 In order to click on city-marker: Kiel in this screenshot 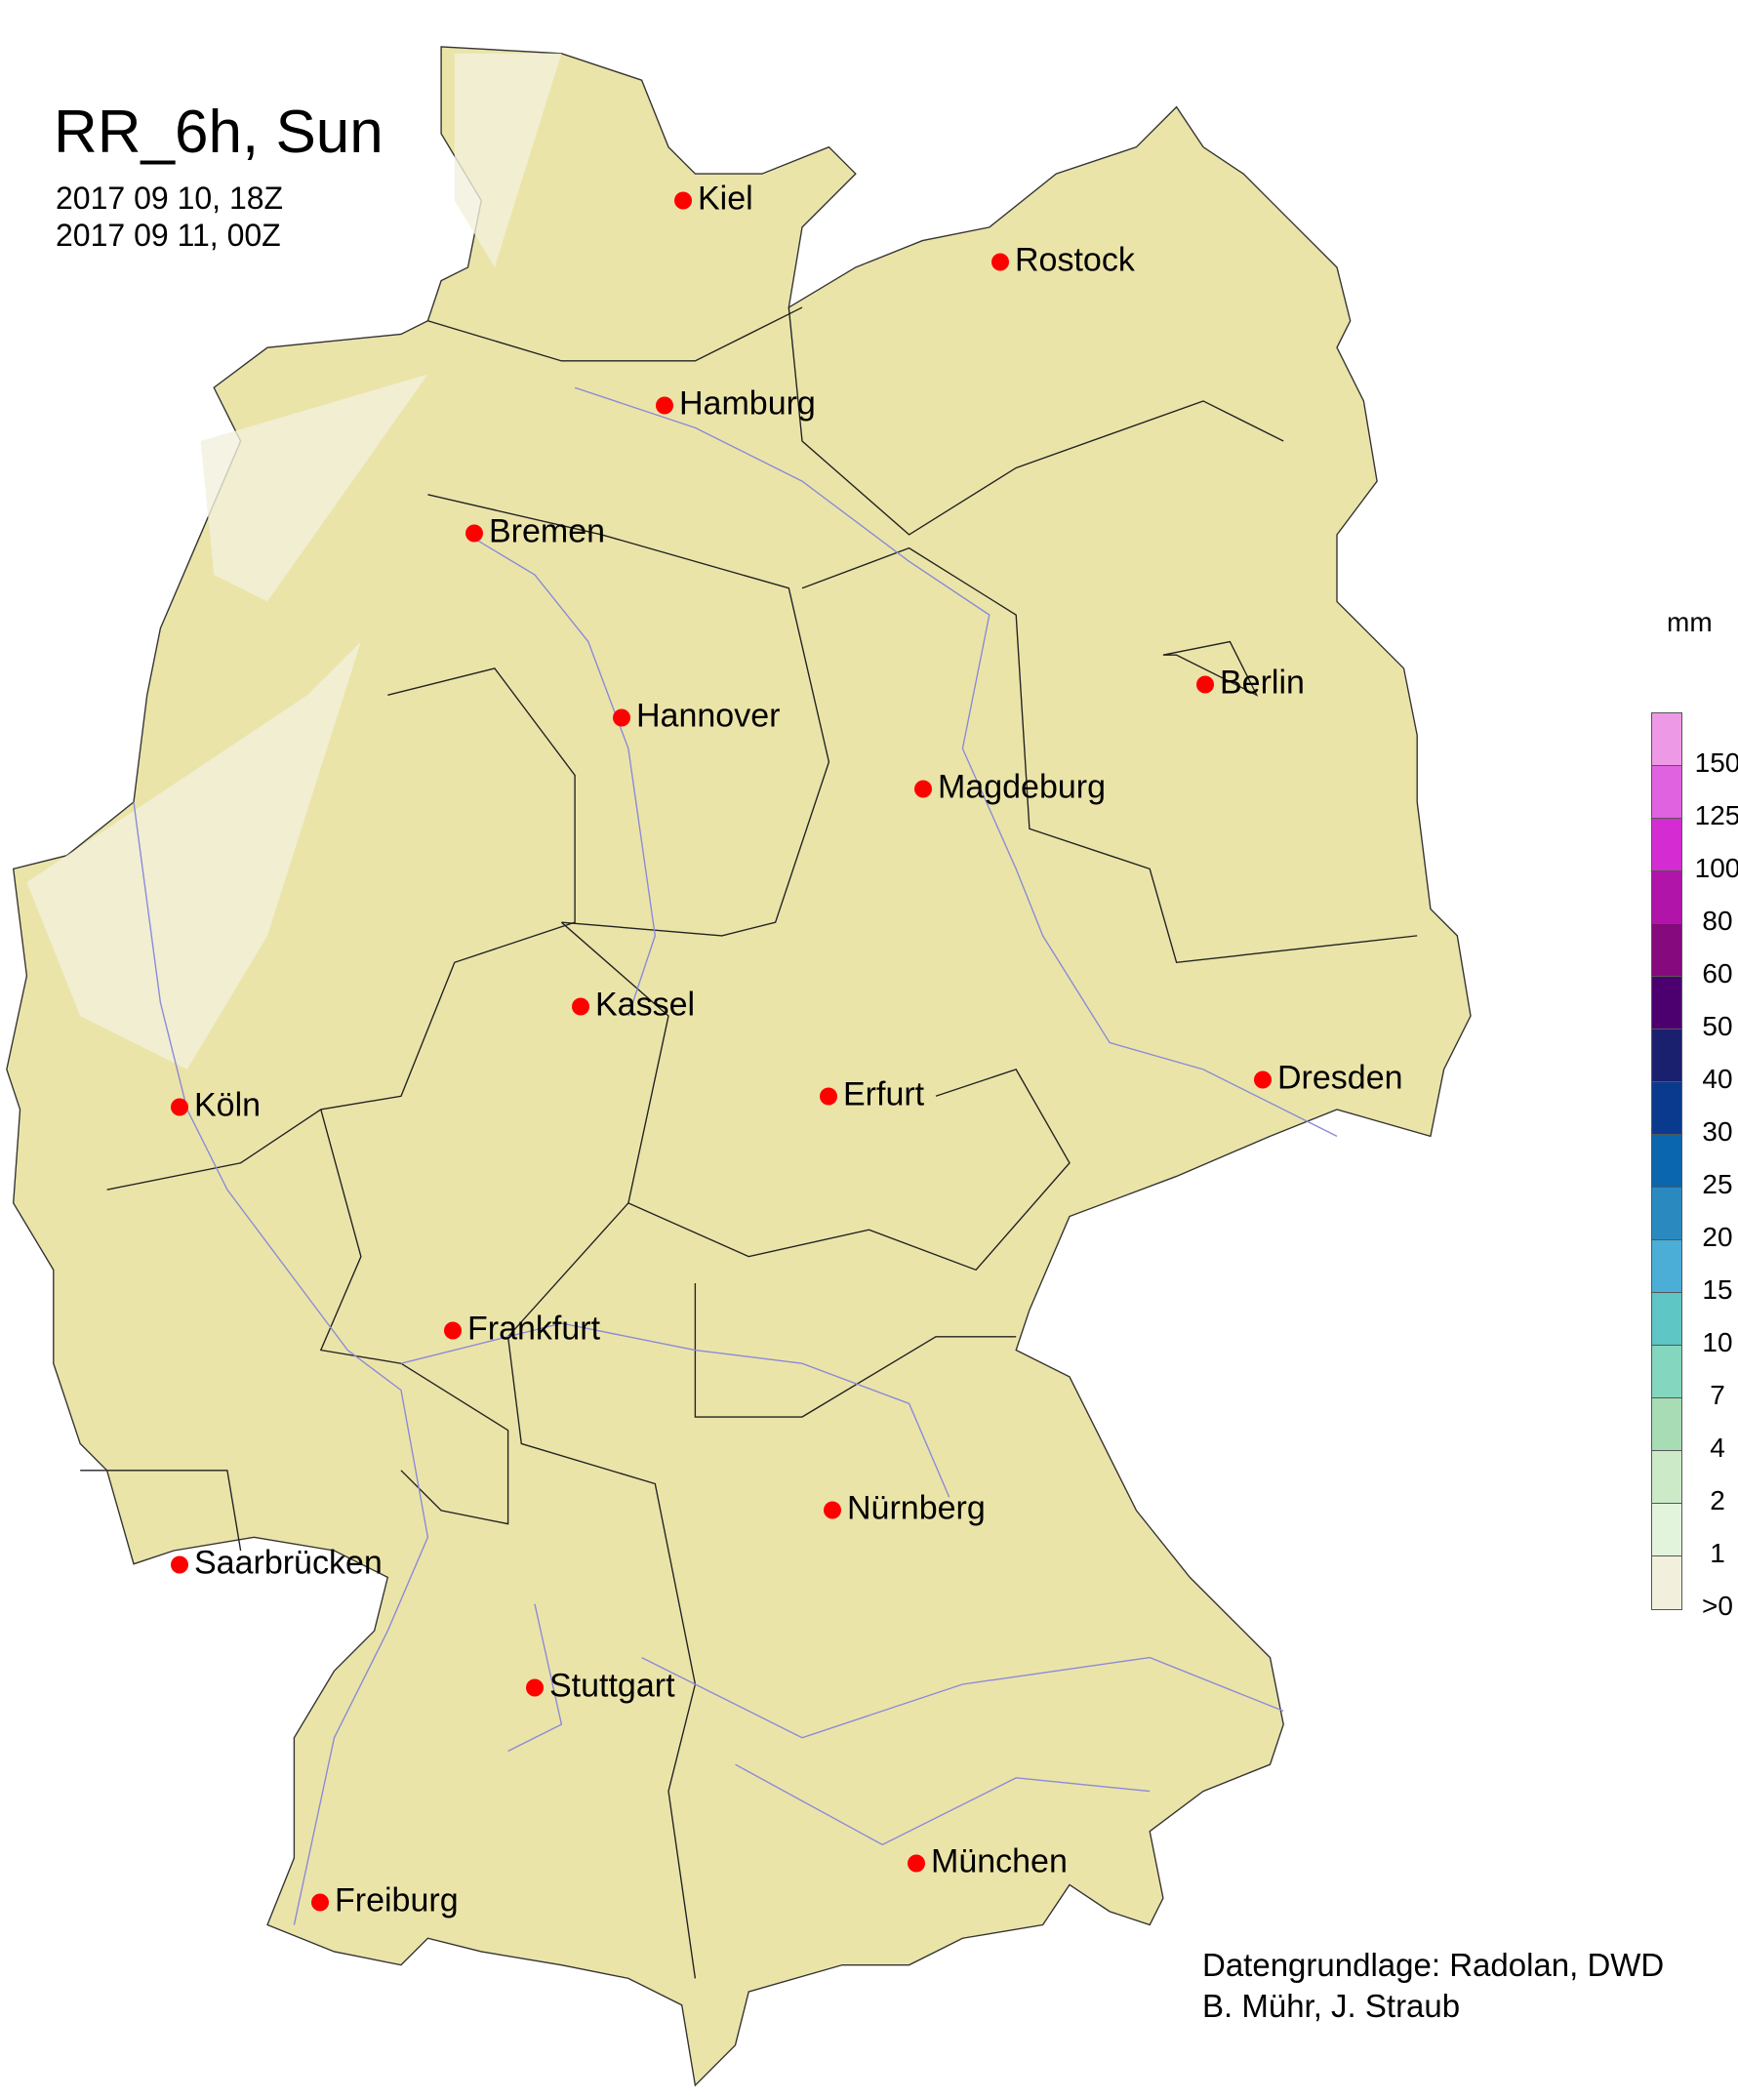, I will do `click(713, 199)`.